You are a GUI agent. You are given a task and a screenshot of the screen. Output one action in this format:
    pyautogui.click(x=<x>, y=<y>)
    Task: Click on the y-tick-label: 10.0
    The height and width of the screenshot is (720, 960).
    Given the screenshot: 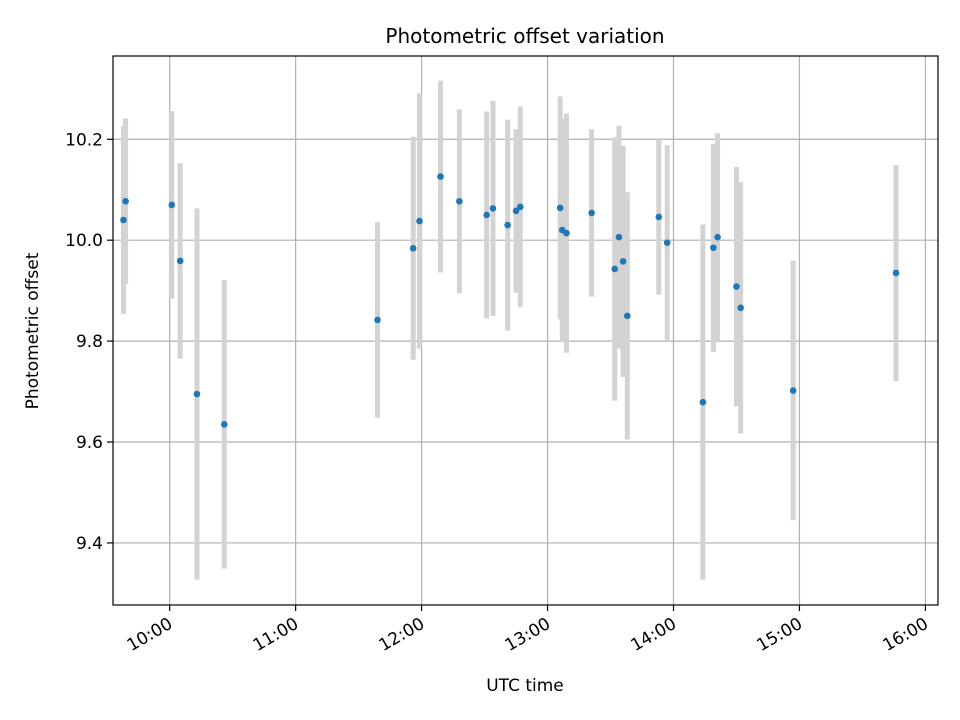 What is the action you would take?
    pyautogui.click(x=84, y=241)
    